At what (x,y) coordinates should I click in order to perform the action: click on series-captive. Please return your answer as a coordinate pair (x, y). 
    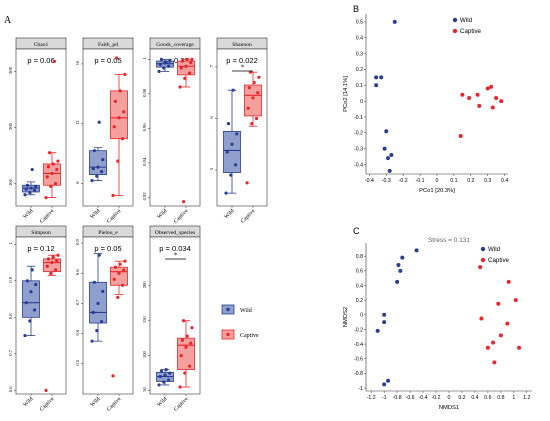
    Looking at the image, I should click on (481, 111).